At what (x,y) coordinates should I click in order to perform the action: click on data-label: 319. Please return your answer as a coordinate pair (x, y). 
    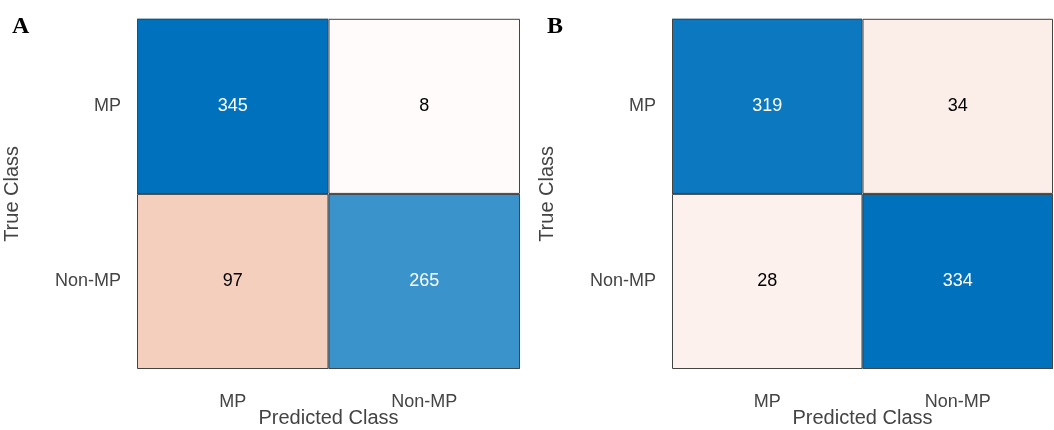
    Looking at the image, I should click on (767, 105).